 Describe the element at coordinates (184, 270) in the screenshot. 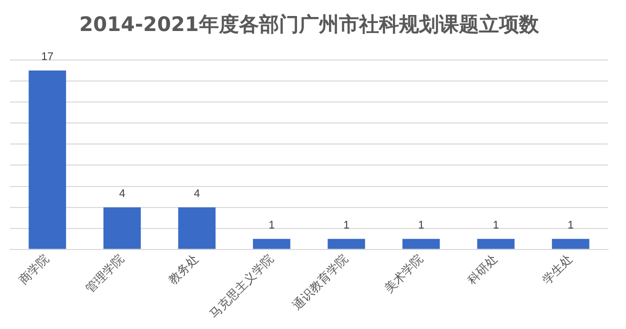

I see `x-tick-label: 教务处` at that location.